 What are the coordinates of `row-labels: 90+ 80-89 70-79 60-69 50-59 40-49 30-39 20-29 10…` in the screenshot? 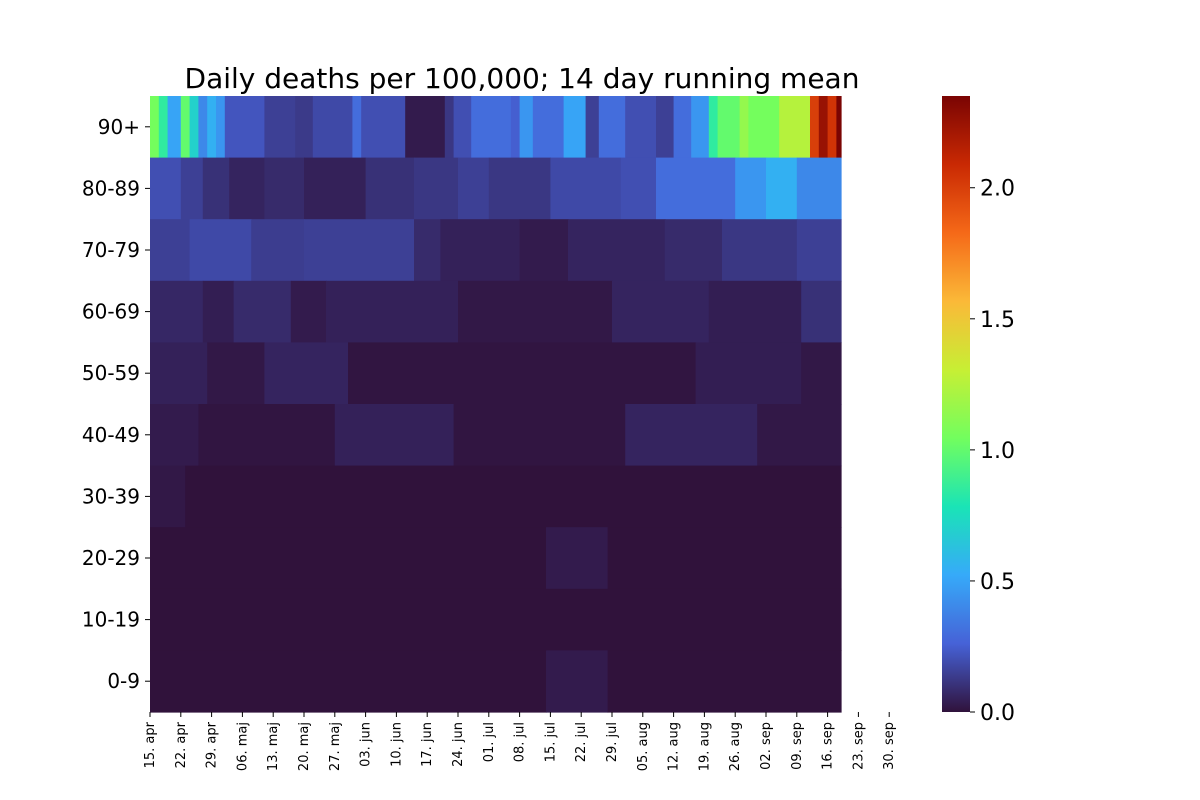 It's located at (116, 404).